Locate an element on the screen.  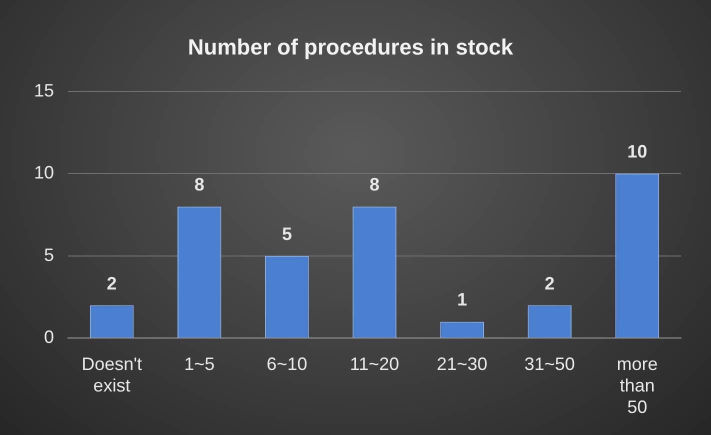
x-tick-label: 11~20 is located at coordinates (375, 364).